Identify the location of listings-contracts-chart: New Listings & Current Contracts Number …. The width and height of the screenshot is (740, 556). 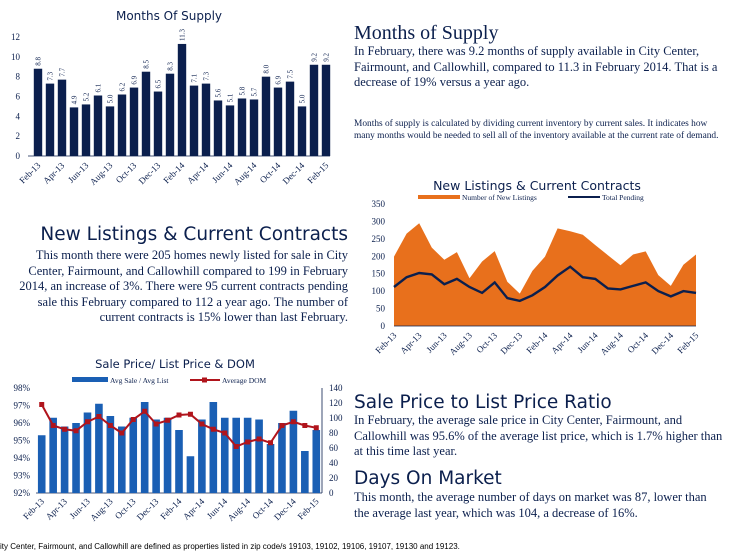
(536, 267).